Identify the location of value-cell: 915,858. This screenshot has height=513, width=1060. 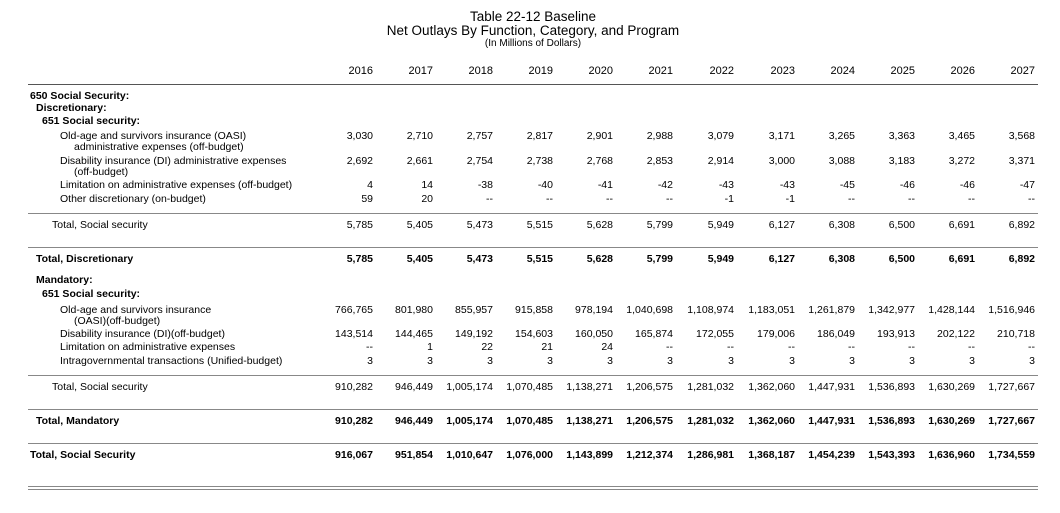
(534, 310).